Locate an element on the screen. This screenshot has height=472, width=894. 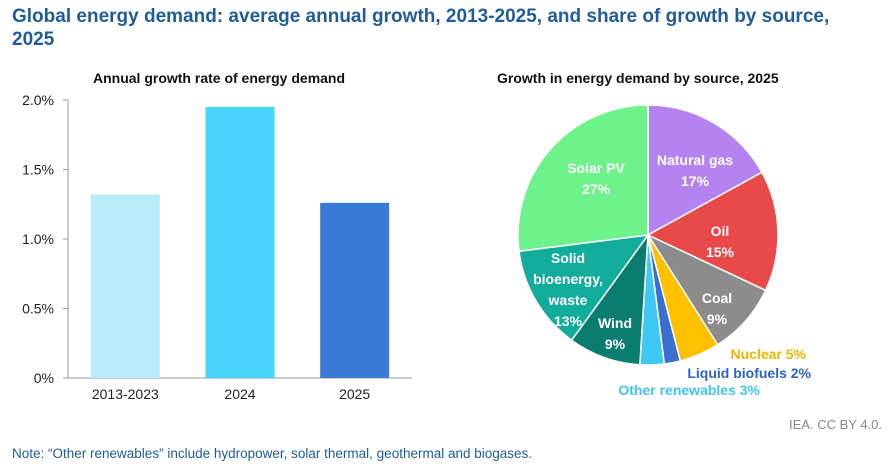
slice-label: Natural gas is located at coordinates (695, 160).